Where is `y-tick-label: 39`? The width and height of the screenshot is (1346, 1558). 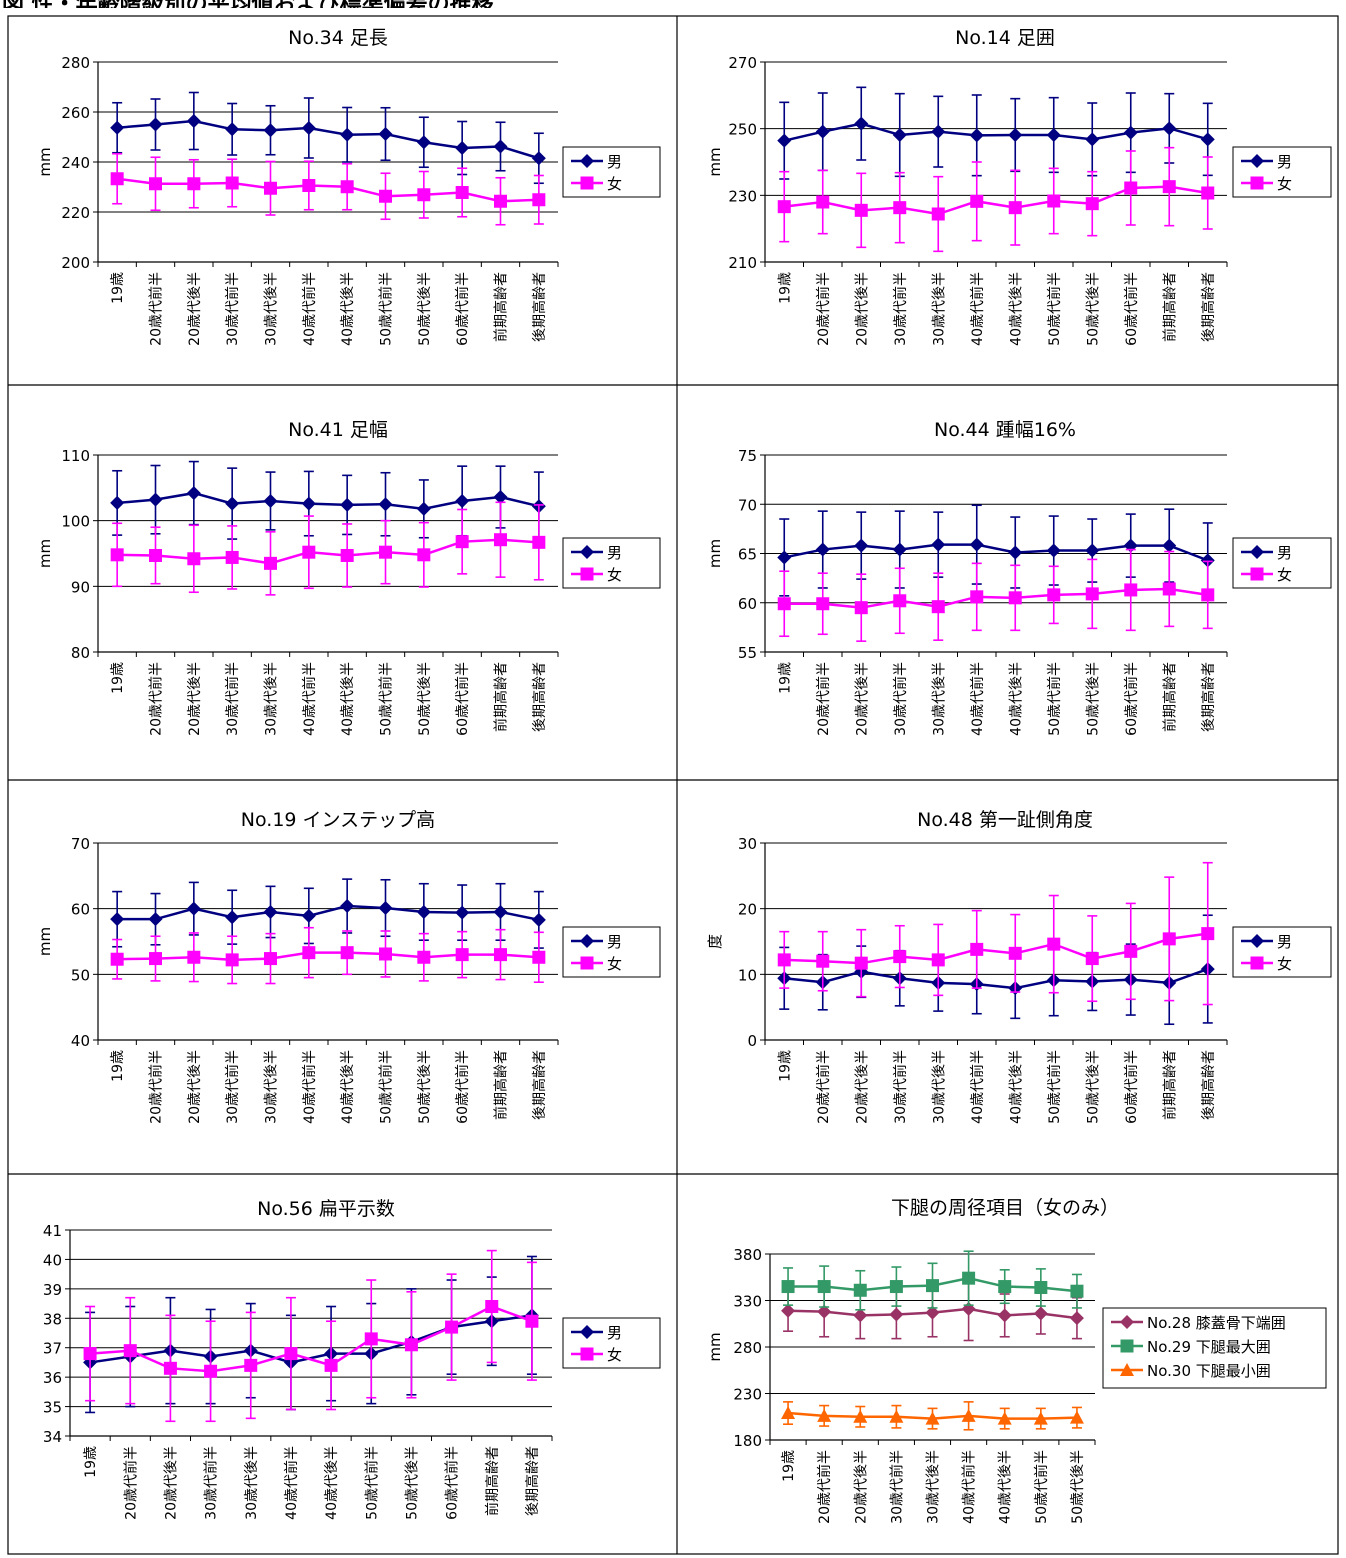
y-tick-label: 39 is located at coordinates (52, 1290).